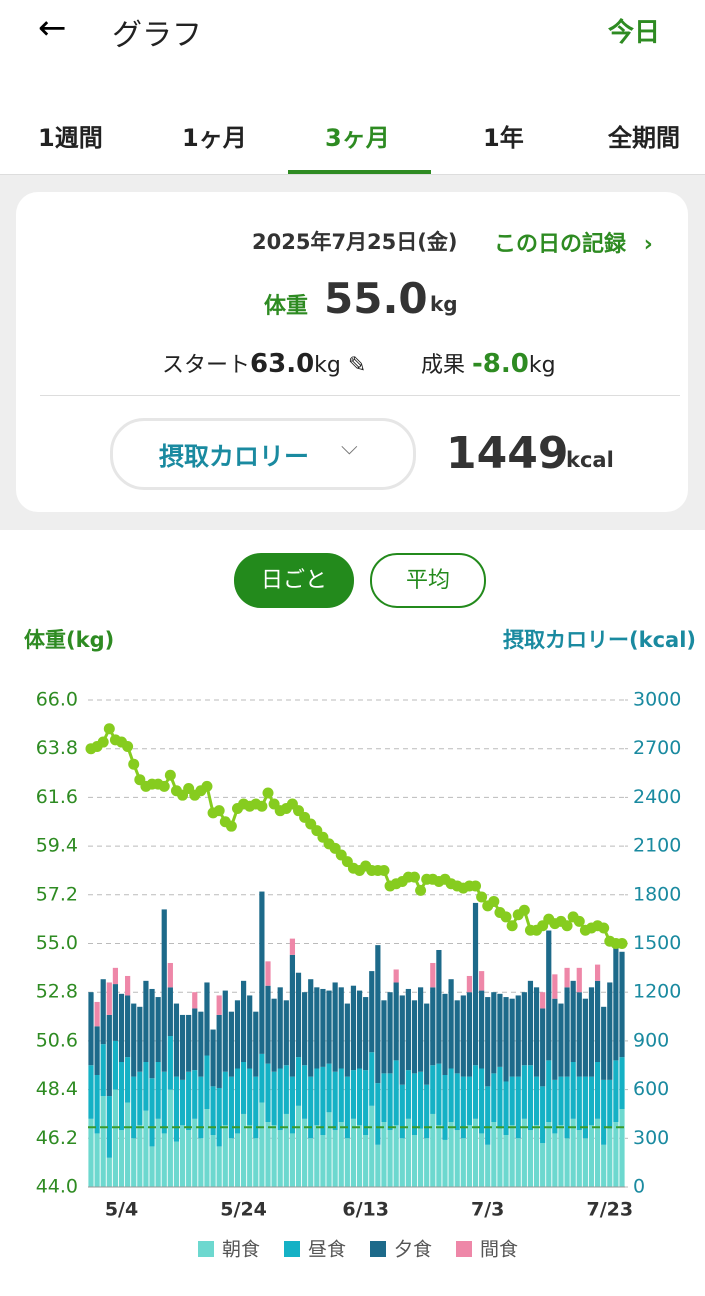 This screenshot has height=1296, width=705. Describe the element at coordinates (657, 943) in the screenshot. I see `y2-tick-label: 1500` at that location.